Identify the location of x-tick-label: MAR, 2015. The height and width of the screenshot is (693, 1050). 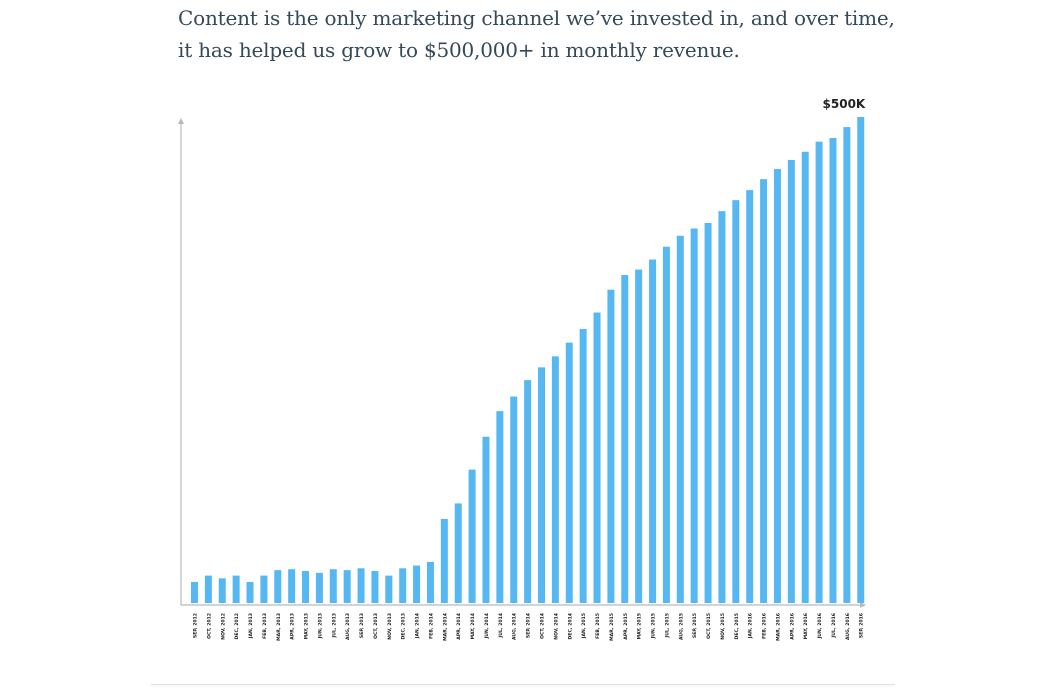
(612, 627).